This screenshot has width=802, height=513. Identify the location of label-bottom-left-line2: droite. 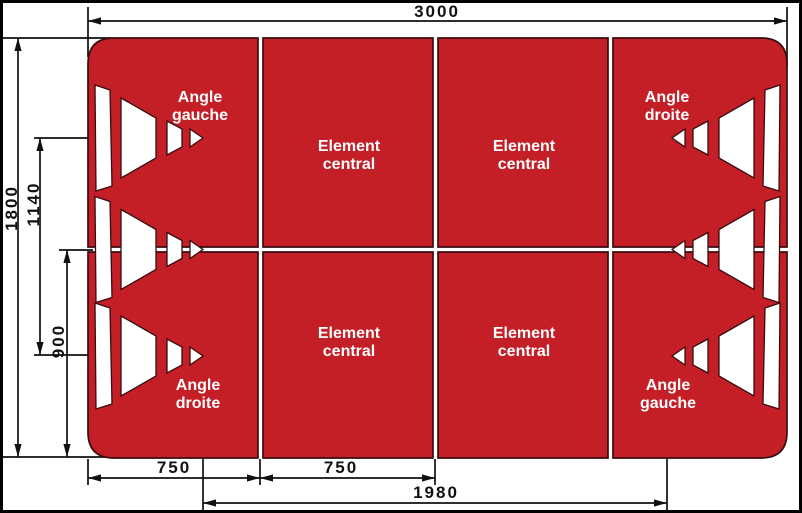
(198, 403).